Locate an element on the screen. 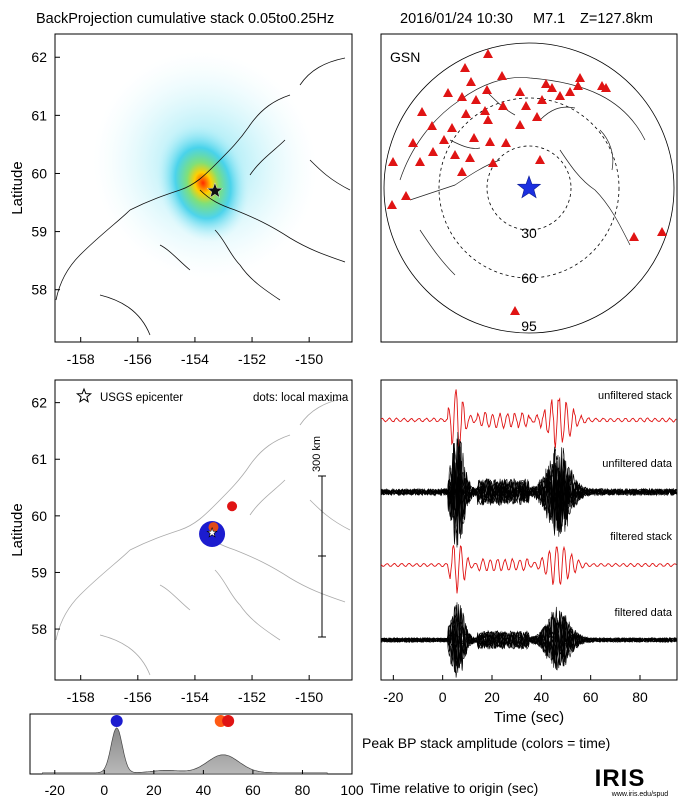 The height and width of the screenshot is (799, 686). iris-logo-text: IRIS is located at coordinates (620, 778).